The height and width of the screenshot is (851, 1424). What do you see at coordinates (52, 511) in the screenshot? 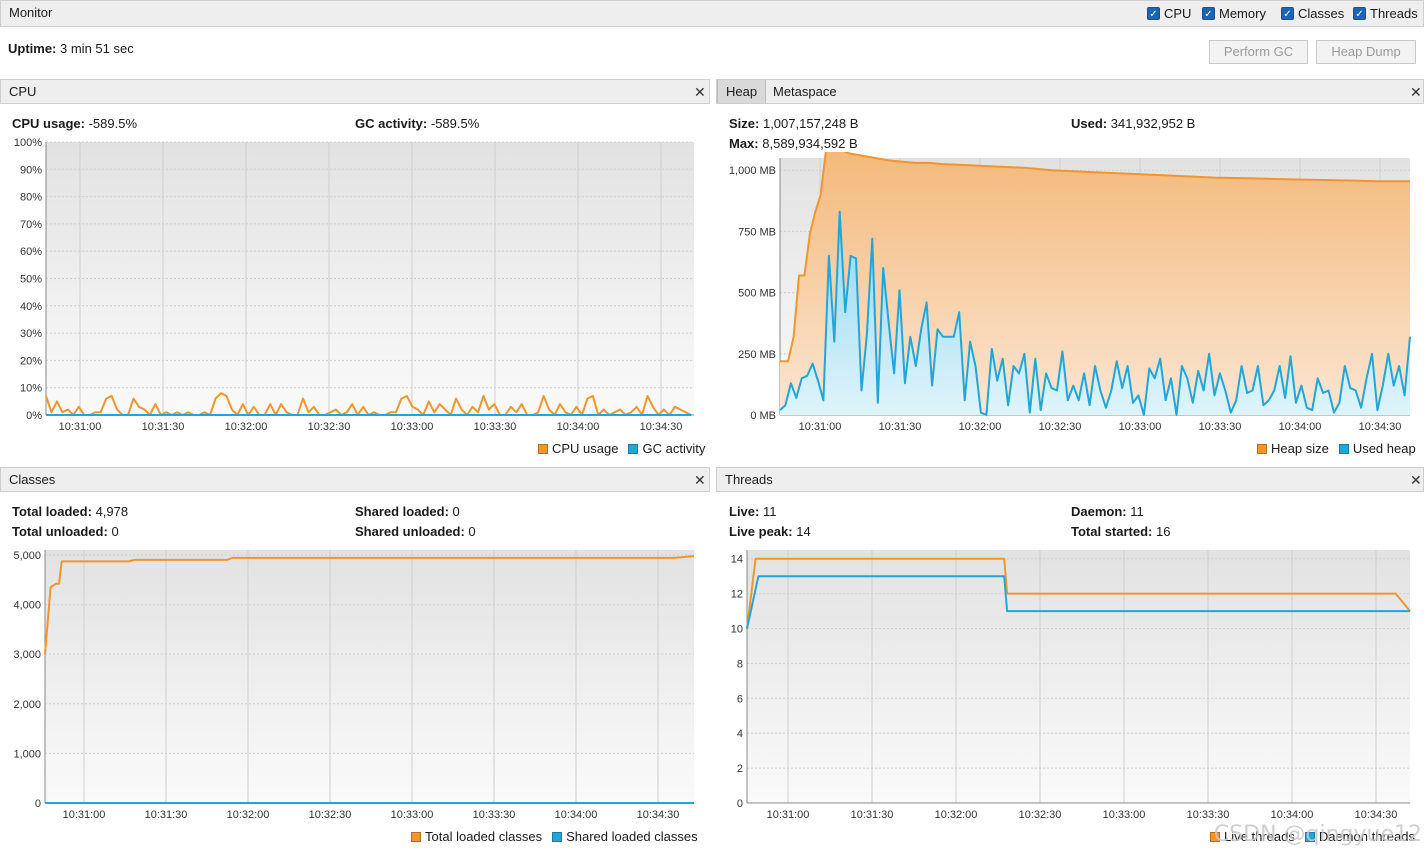
I see `total-loaded-label: Total loaded:` at bounding box center [52, 511].